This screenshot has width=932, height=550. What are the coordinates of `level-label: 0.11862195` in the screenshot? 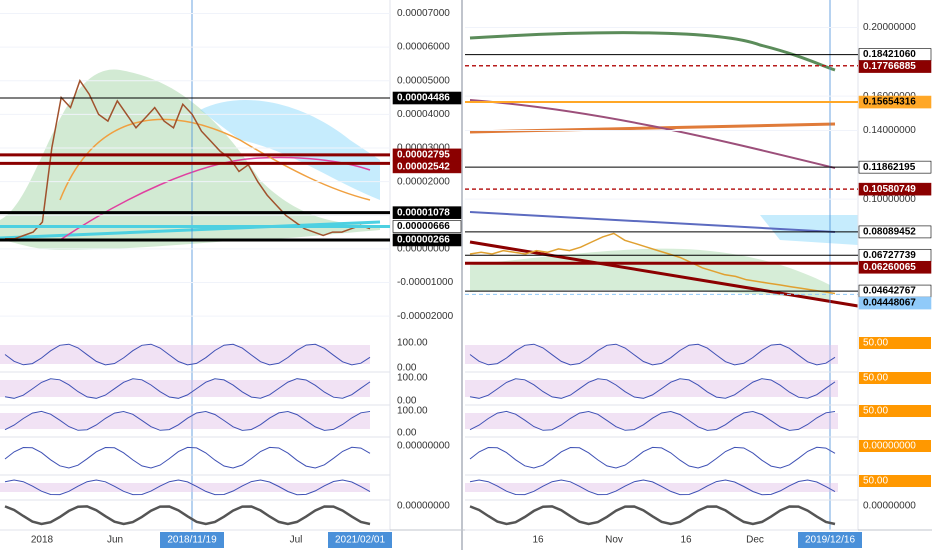 It's located at (889, 167).